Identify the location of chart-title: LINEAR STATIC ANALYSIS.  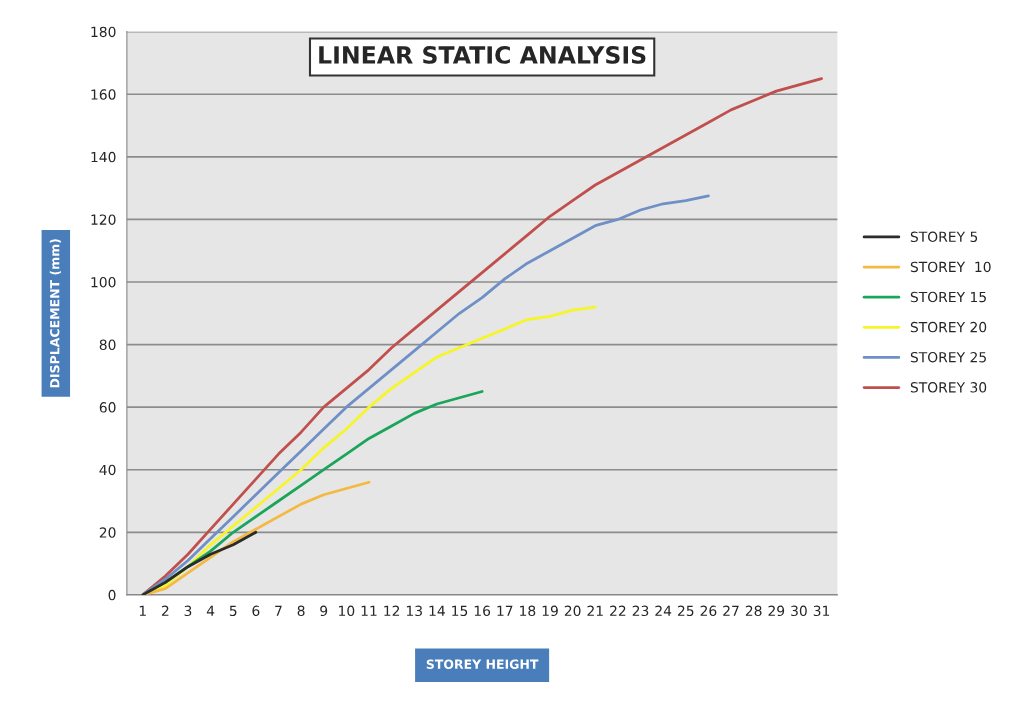
(482, 55).